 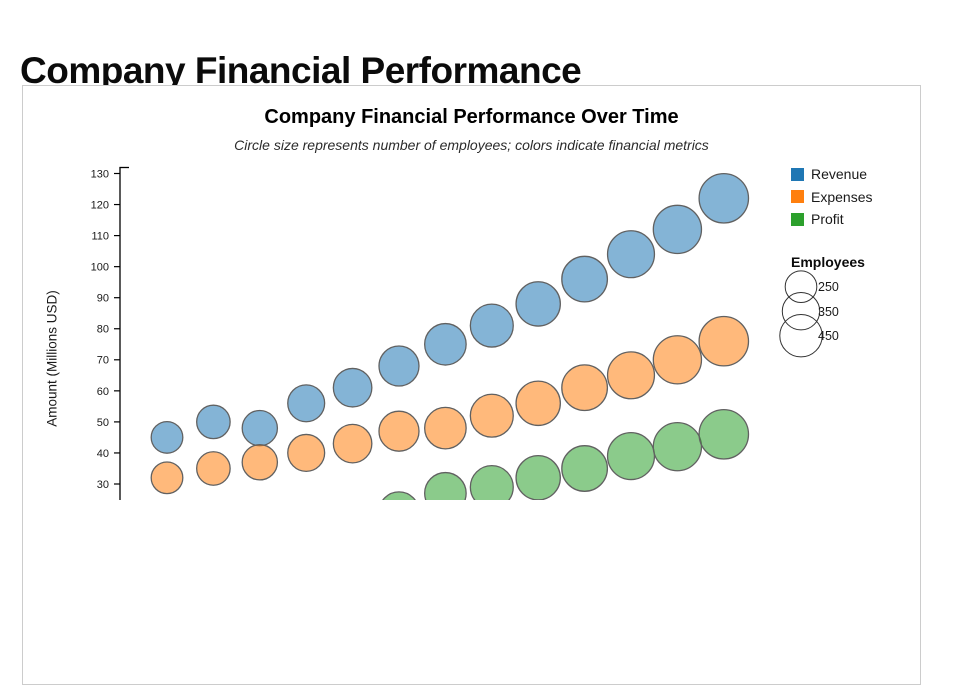 I want to click on y-tick-label: 130, so click(x=100, y=174).